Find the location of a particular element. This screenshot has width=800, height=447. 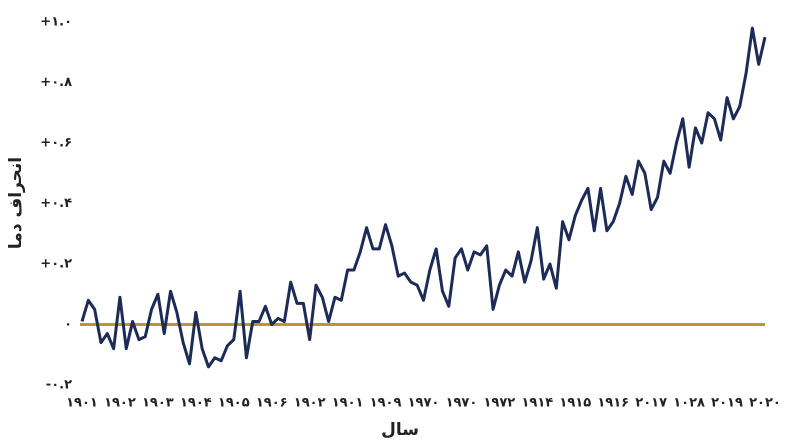

x-tick-label: ۲۰۱۷ is located at coordinates (651, 403).